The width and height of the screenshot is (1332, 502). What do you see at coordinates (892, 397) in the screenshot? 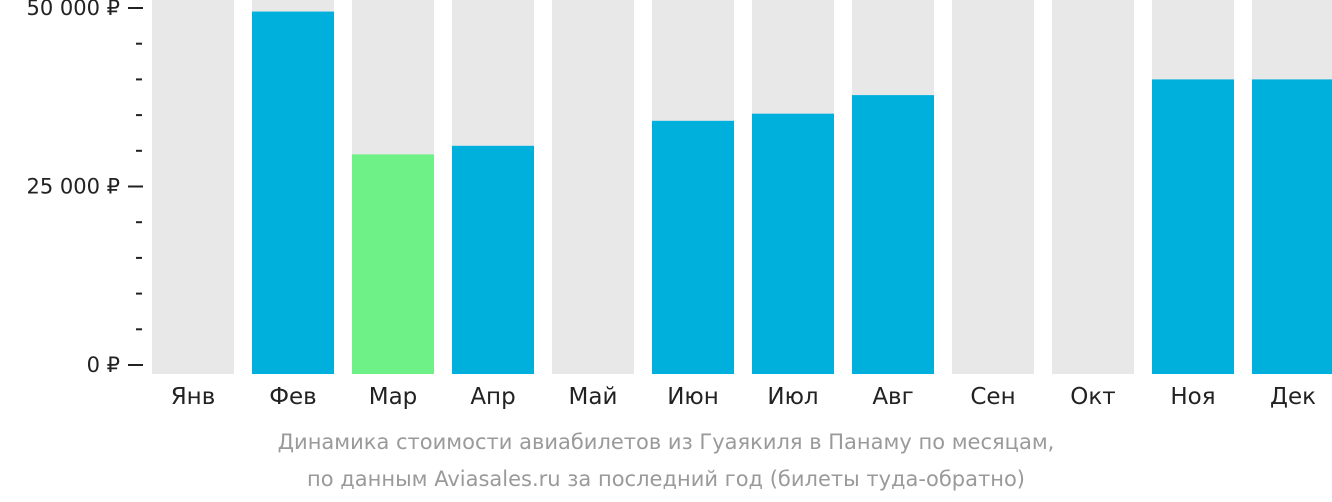
I see `x-tick-label-8: Авг` at bounding box center [892, 397].